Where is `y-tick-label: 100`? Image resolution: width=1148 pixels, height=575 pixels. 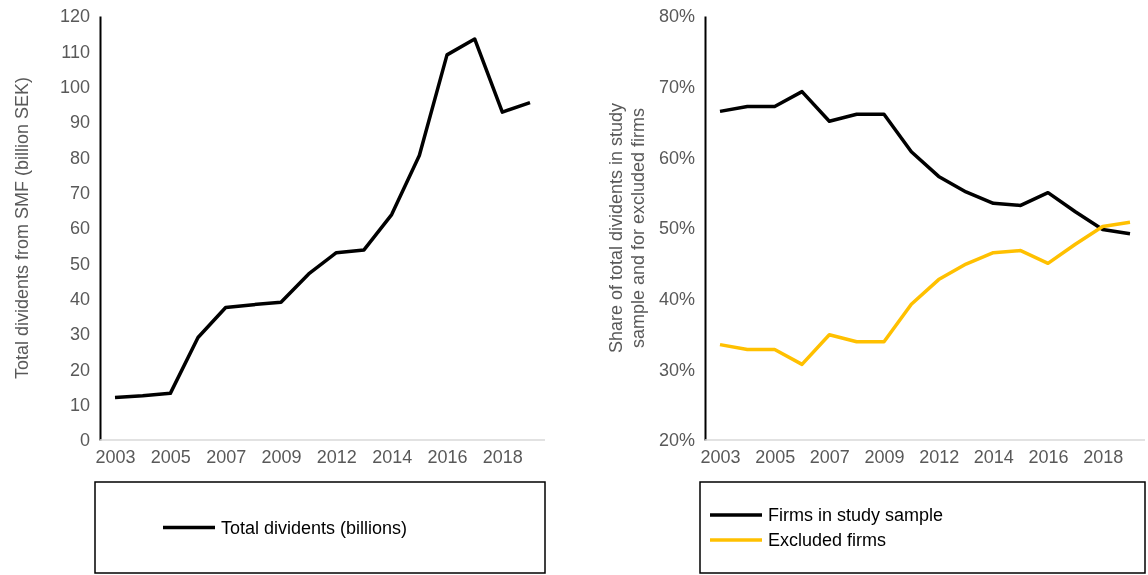
y-tick-label: 100 is located at coordinates (74, 86).